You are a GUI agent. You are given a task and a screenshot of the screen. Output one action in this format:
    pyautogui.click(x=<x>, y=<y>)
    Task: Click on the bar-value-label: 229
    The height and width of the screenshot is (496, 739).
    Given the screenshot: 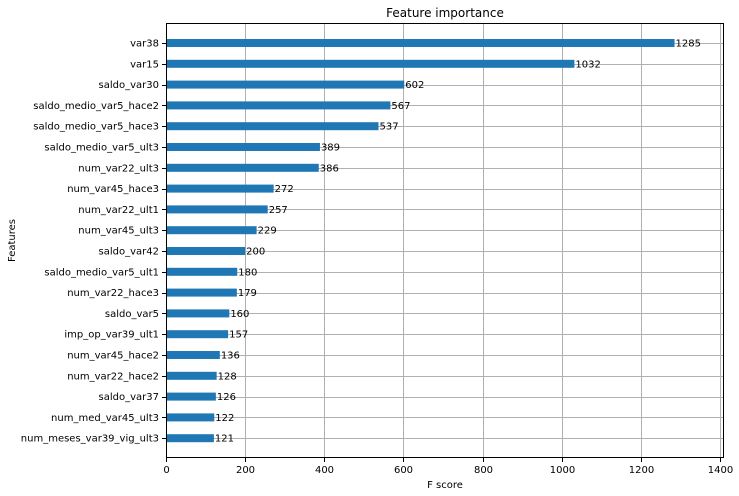 What is the action you would take?
    pyautogui.click(x=267, y=231)
    